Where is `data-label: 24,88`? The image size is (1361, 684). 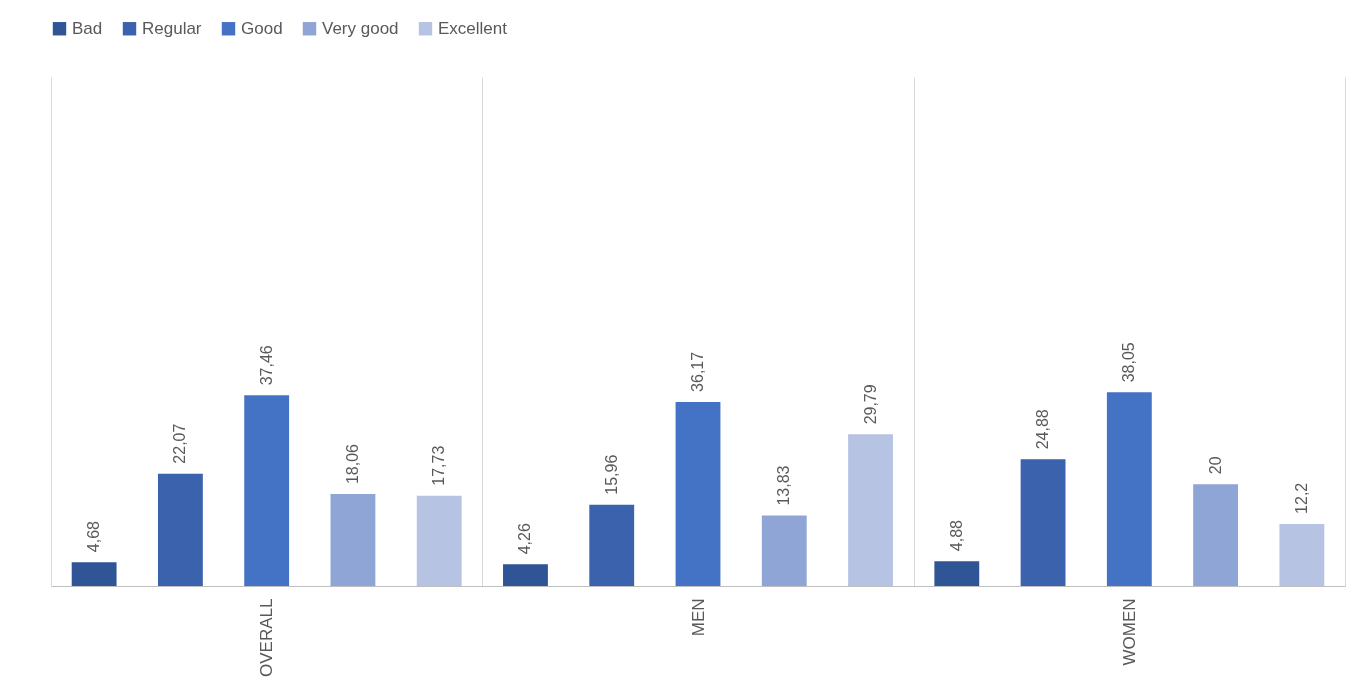
data-label: 24,88 is located at coordinates (1043, 429).